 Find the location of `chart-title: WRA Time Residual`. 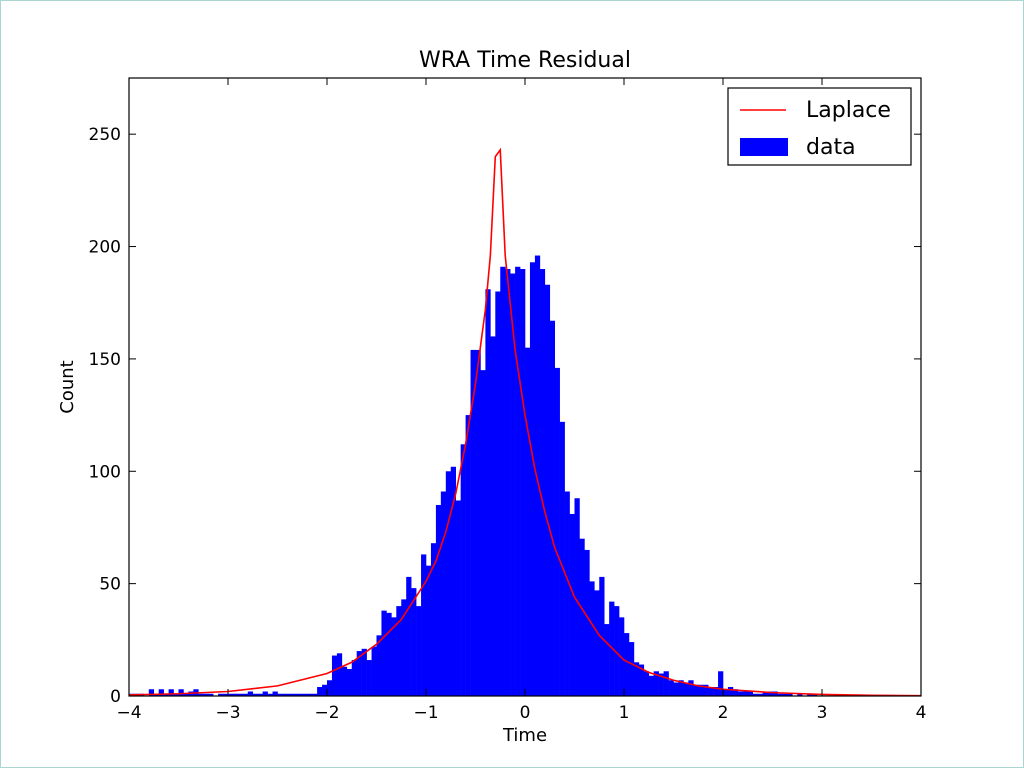

chart-title: WRA Time Residual is located at coordinates (525, 60).